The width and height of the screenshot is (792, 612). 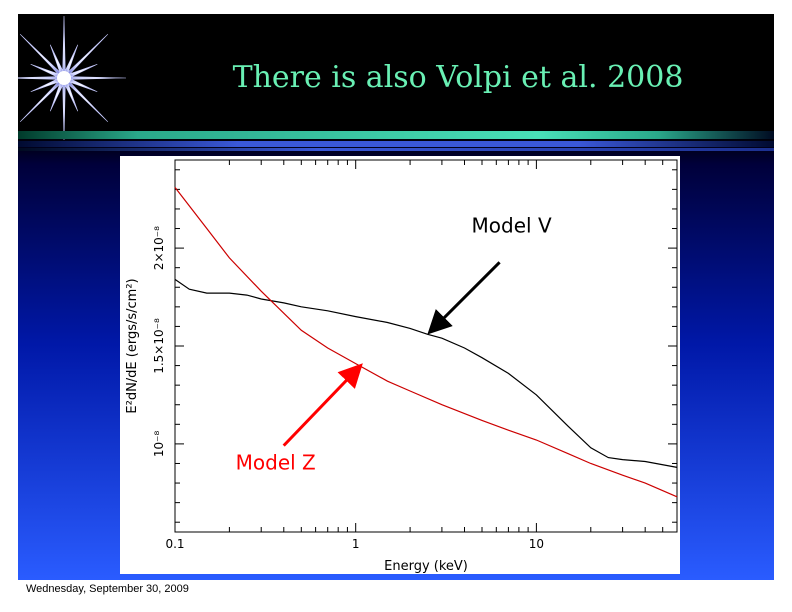 I want to click on x-tick-label: 0.1, so click(x=174, y=544).